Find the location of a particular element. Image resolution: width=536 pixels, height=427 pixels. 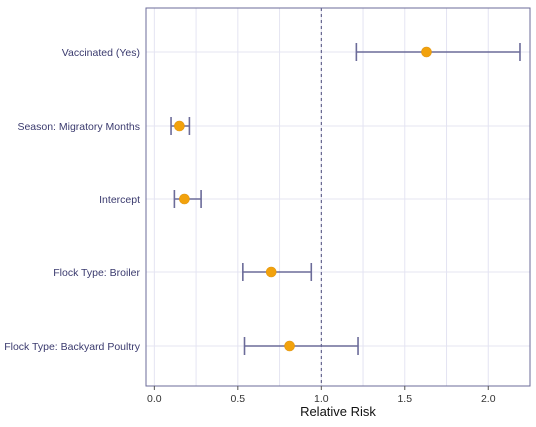

category-label: Intercept is located at coordinates (119, 200).